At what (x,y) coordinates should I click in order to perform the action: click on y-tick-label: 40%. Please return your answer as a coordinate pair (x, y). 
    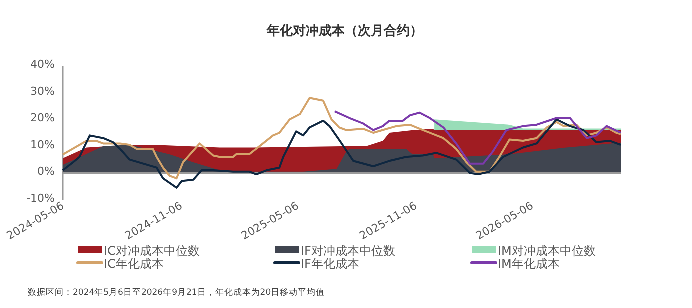
    Looking at the image, I should click on (42, 64).